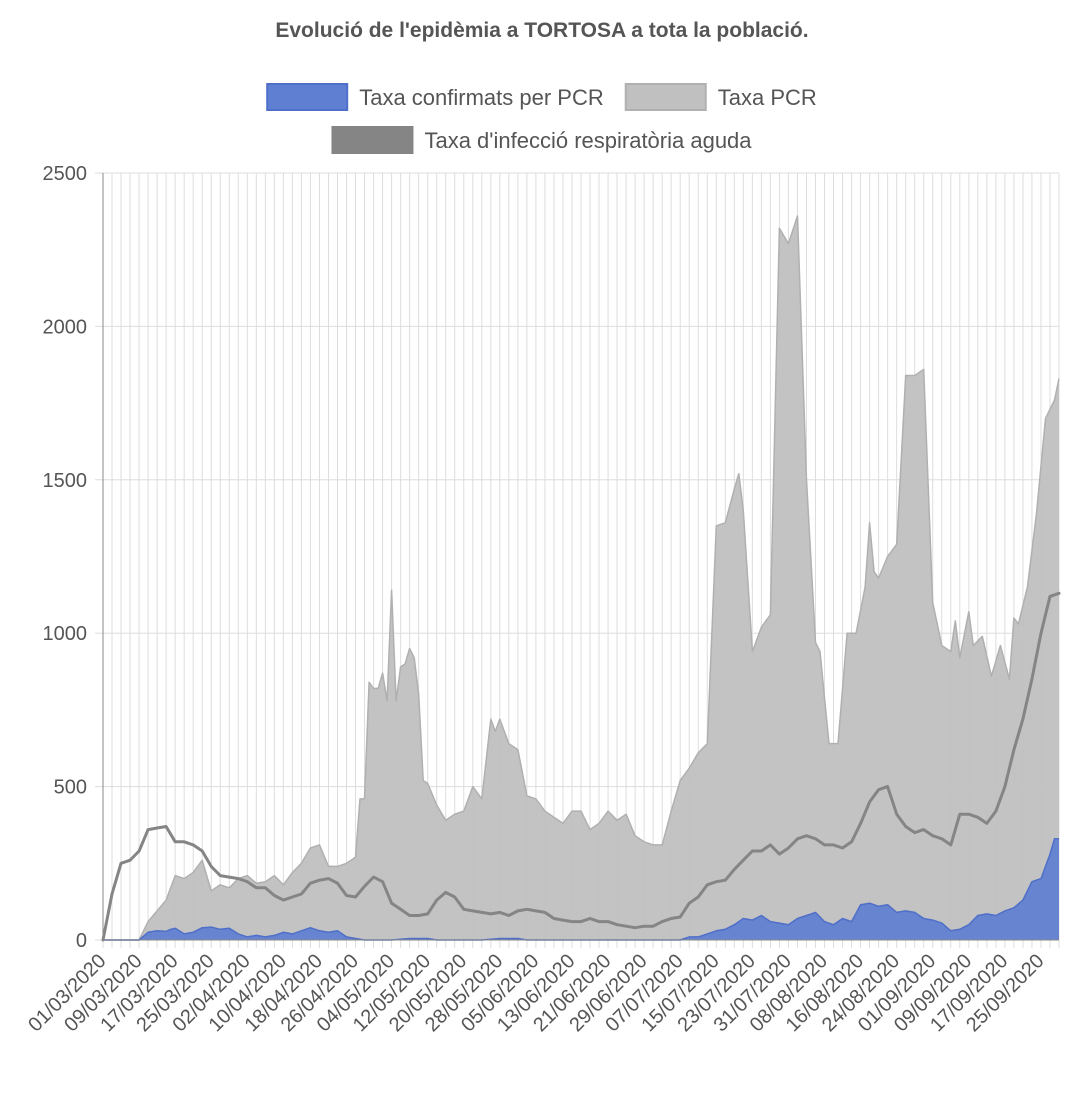 The image size is (1076, 1093). What do you see at coordinates (588, 140) in the screenshot?
I see `legend-label: Taxa d'infecció respiratòria aguda` at bounding box center [588, 140].